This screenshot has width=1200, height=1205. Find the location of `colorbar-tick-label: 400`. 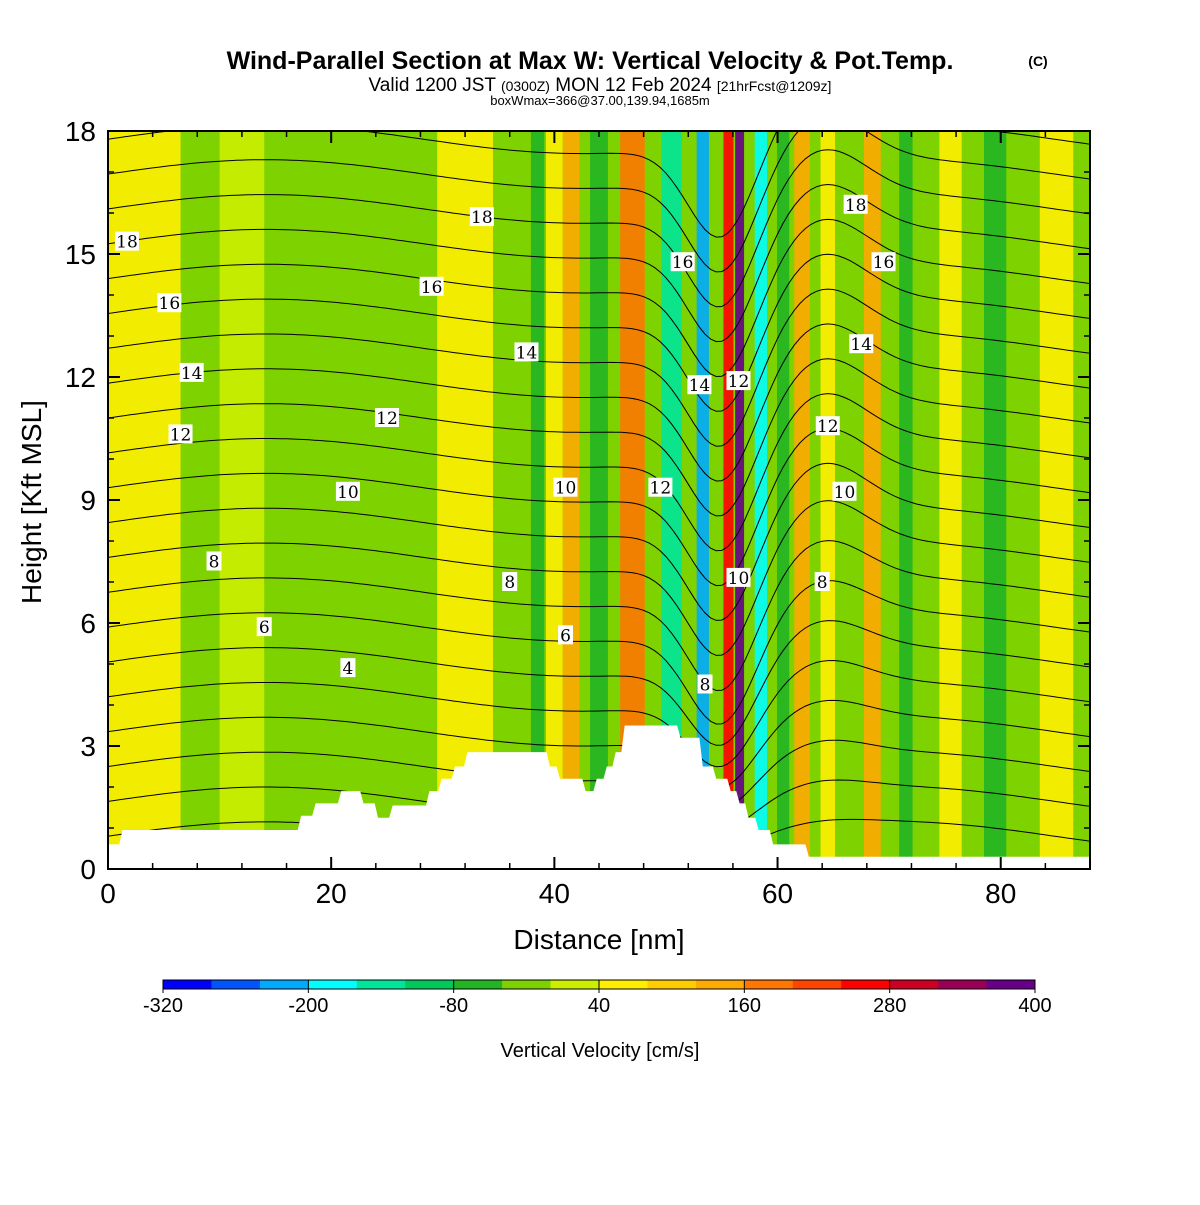

colorbar-tick-label: 400 is located at coordinates (1034, 1006).